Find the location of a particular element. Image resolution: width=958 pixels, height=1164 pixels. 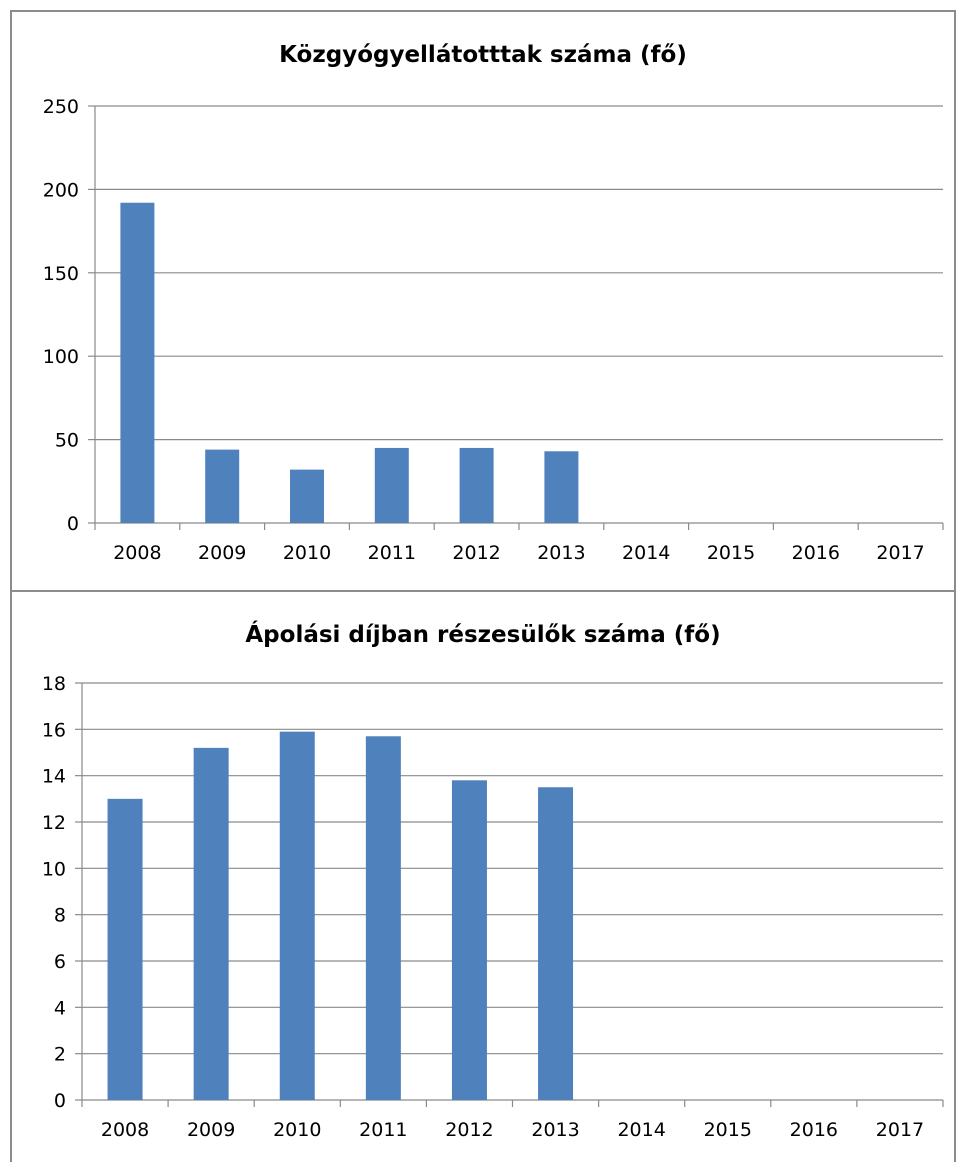

y-tick-label: 200 is located at coordinates (61, 190).